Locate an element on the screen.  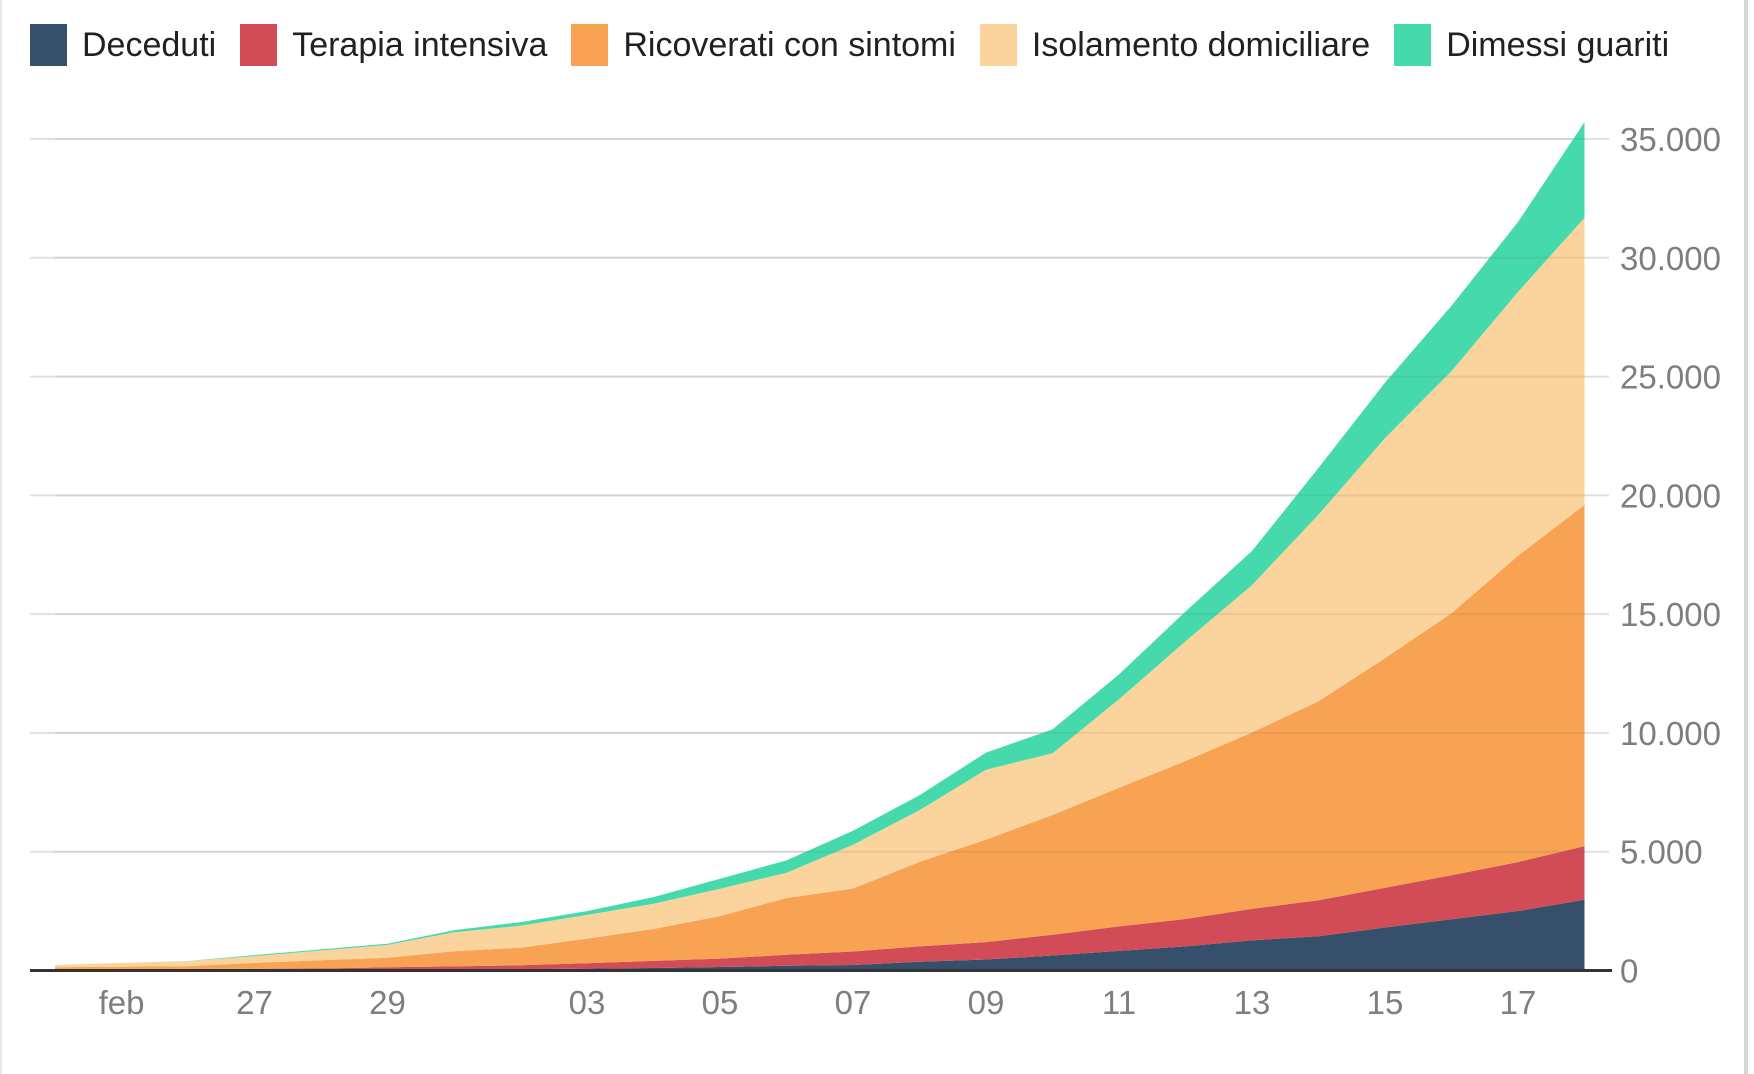
legend-item-terapia-intensiva: Terapia intensiva is located at coordinates (393, 45).